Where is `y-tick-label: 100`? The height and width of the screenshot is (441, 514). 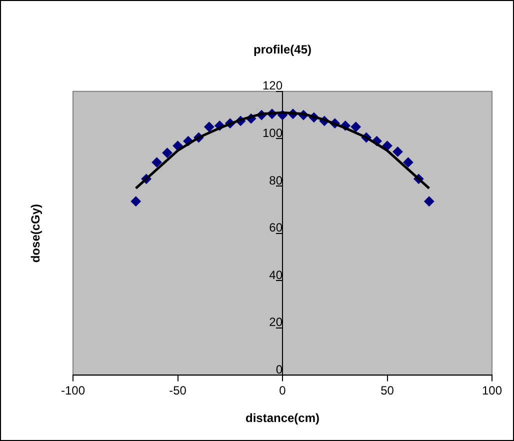 y-tick-label: 100 is located at coordinates (272, 133).